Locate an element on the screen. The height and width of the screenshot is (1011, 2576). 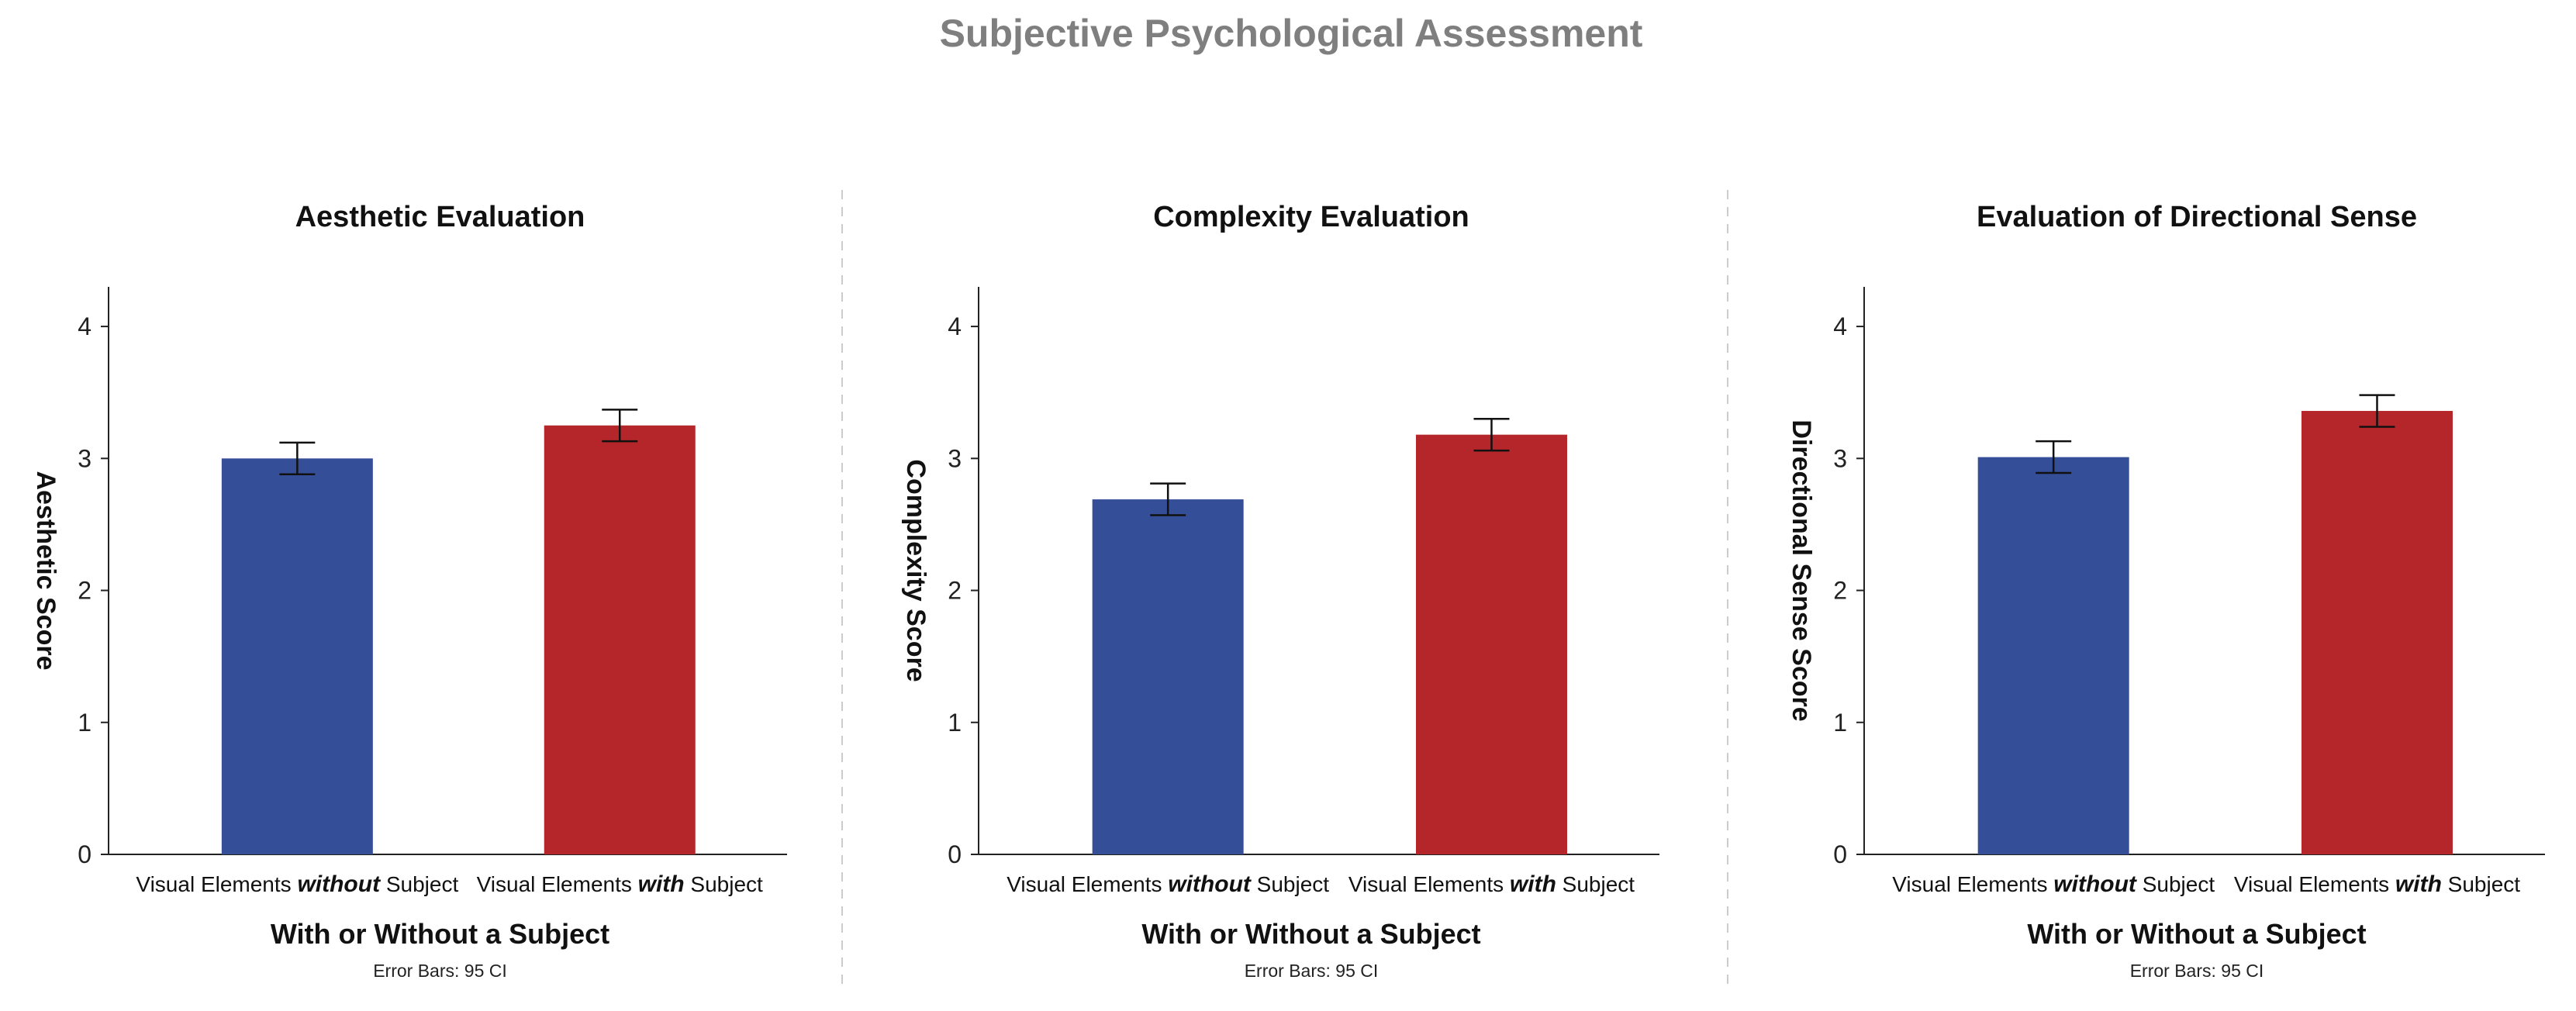
panel-title: Aesthetic Evaluation is located at coordinates (440, 217).